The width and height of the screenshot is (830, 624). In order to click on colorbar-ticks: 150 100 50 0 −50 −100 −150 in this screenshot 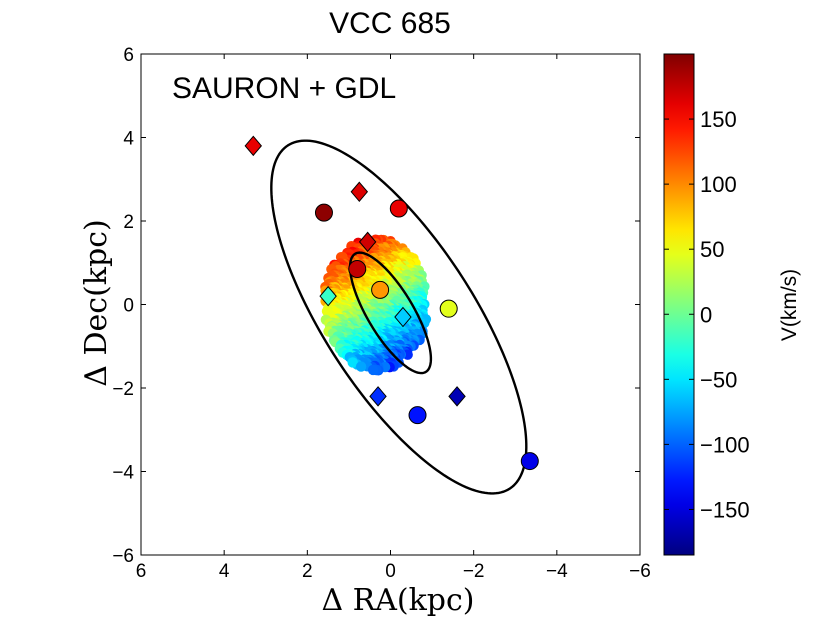, I will do `click(707, 314)`.